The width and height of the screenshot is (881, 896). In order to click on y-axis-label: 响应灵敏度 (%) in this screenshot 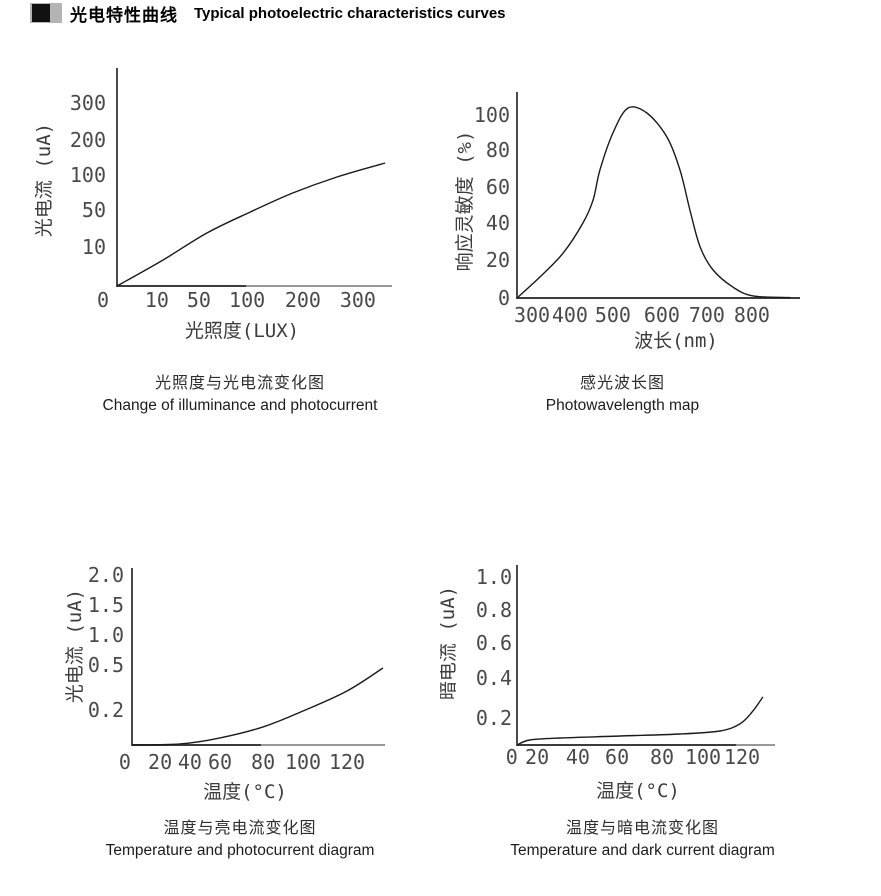, I will do `click(465, 201)`.